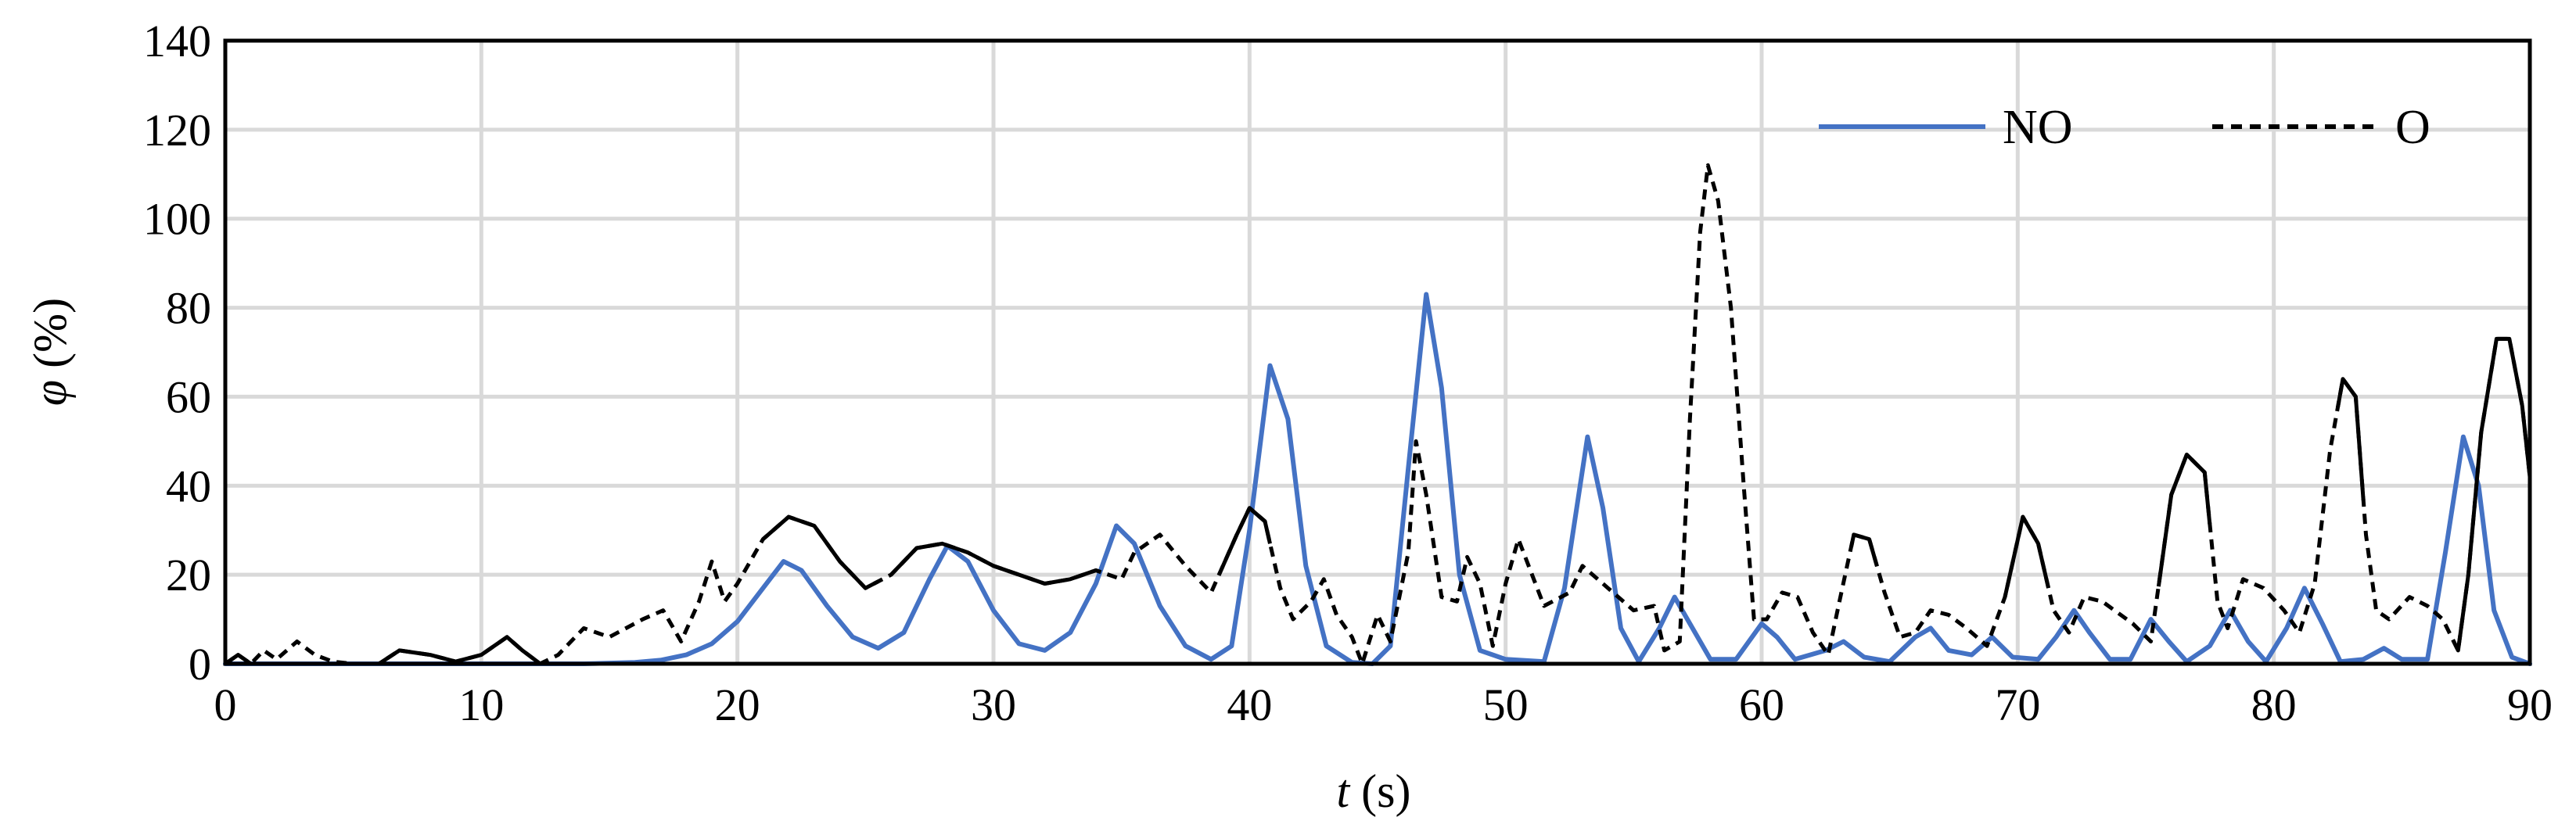  What do you see at coordinates (189, 486) in the screenshot?
I see `y-tick-label: 40` at bounding box center [189, 486].